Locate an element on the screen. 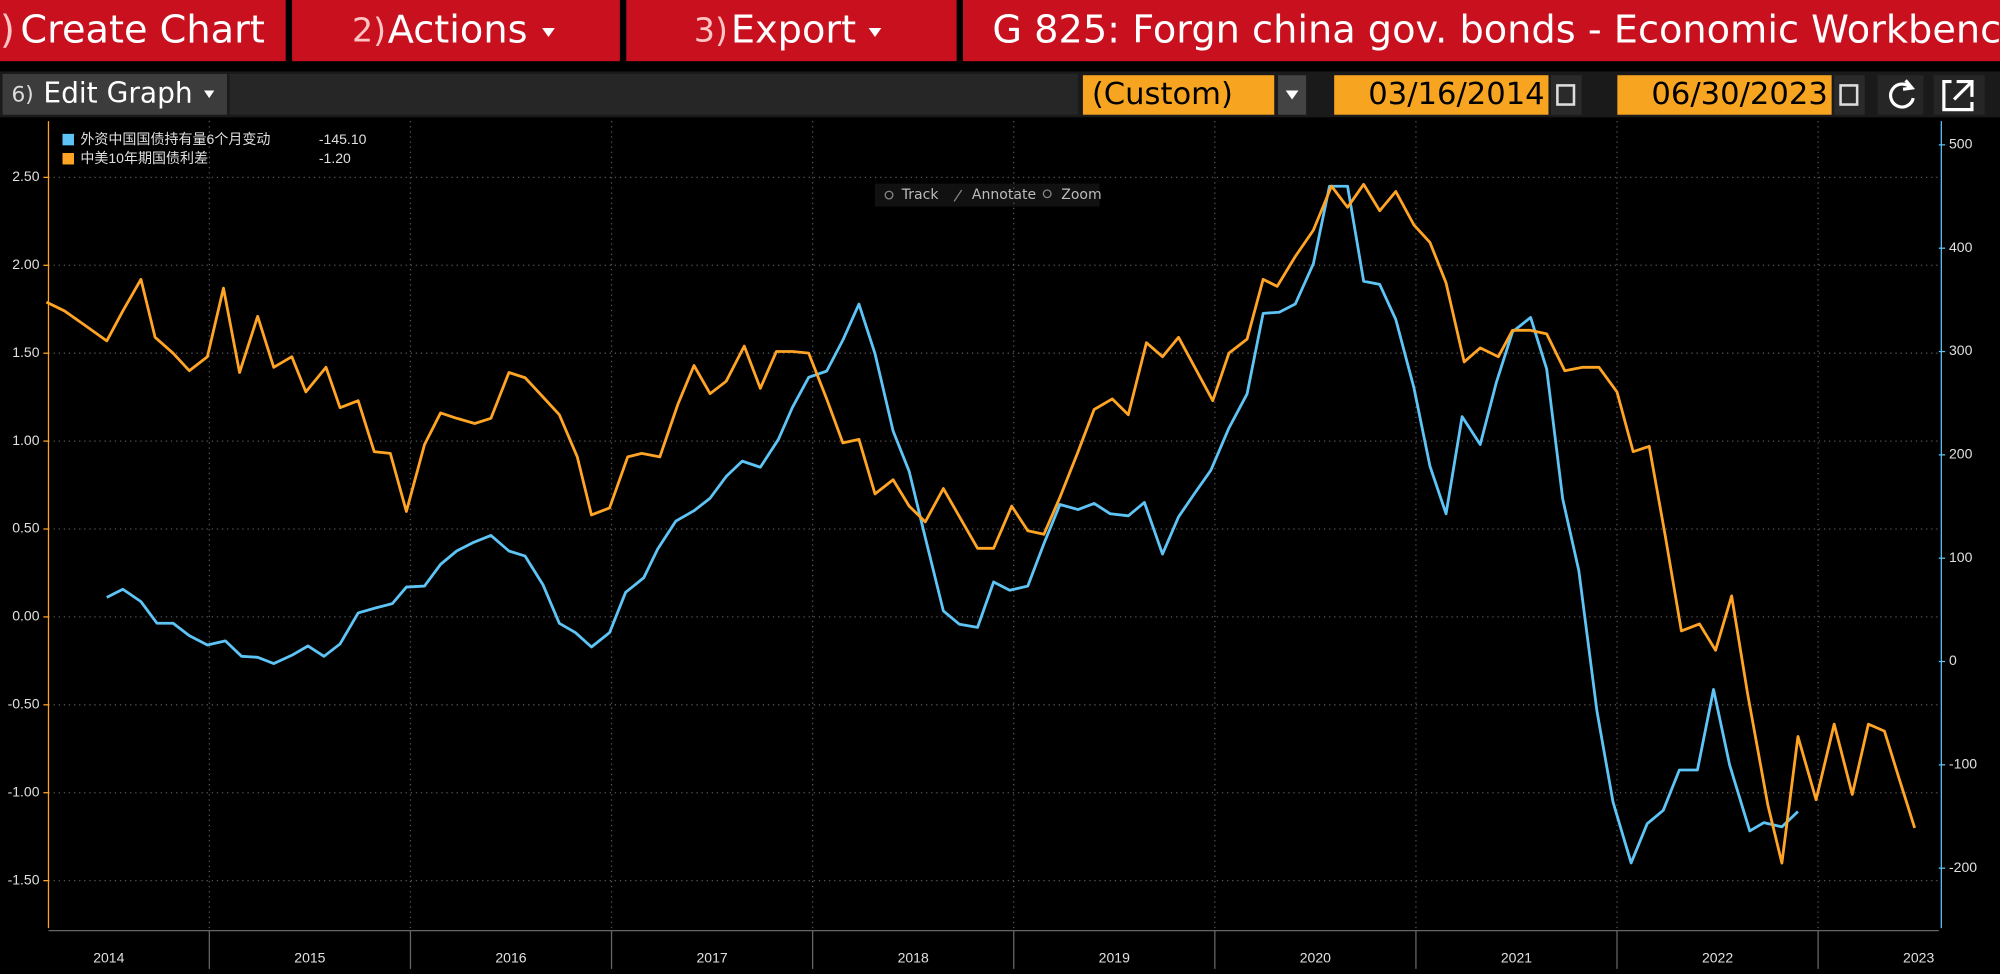 The height and width of the screenshot is (974, 2000). end-date-field is located at coordinates (1724, 95).